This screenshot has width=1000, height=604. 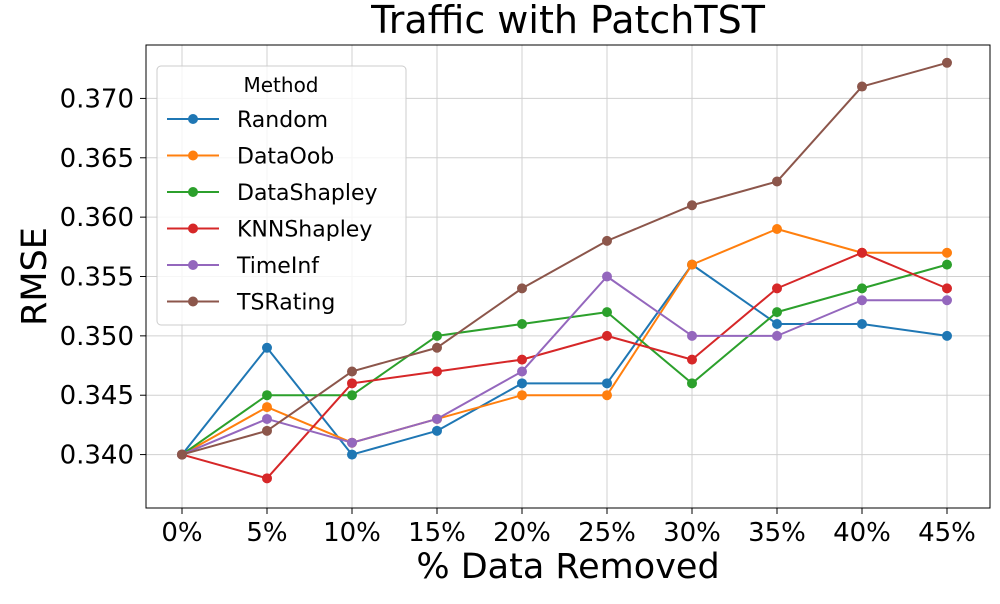 I want to click on legend-item-random: Random, so click(x=247, y=120).